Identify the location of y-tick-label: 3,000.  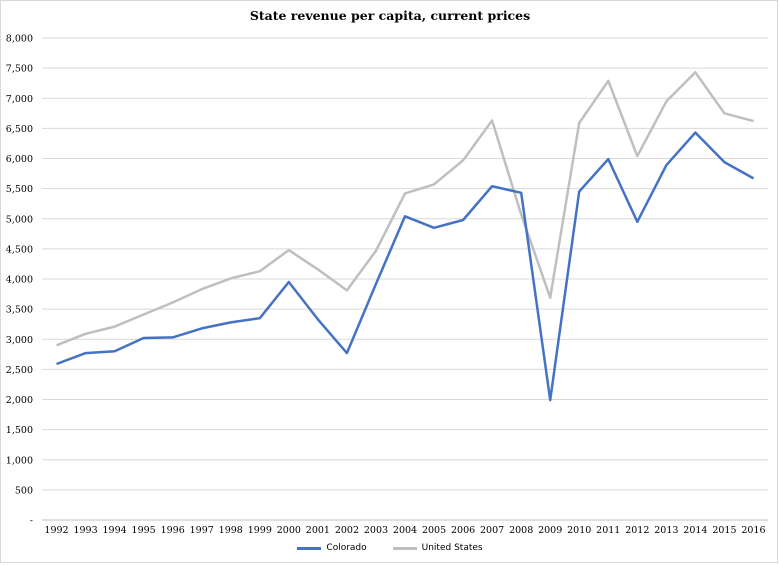
(19, 340).